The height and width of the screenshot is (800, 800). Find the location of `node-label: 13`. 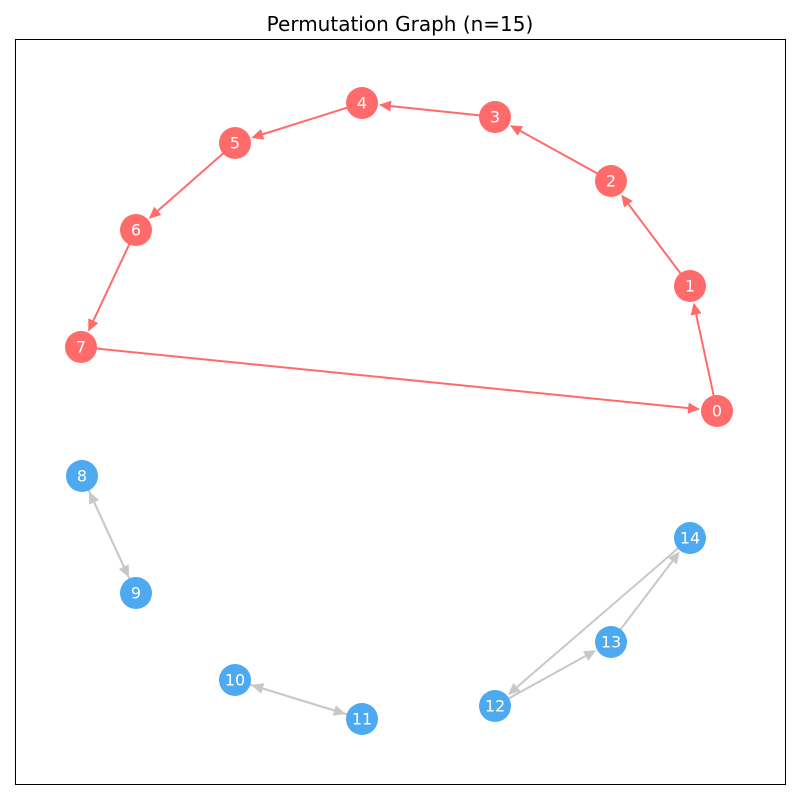

node-label: 13 is located at coordinates (611, 642).